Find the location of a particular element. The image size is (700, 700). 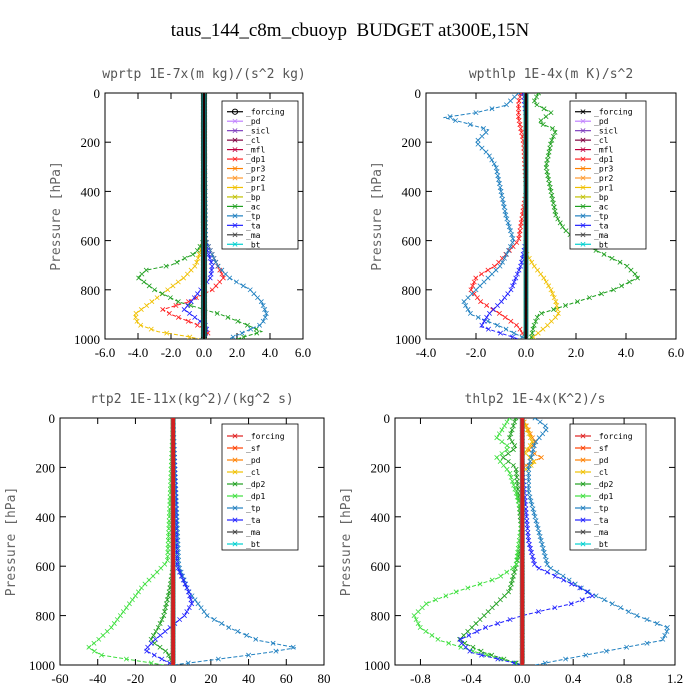

legend-label: _pr1 is located at coordinates (603, 187).